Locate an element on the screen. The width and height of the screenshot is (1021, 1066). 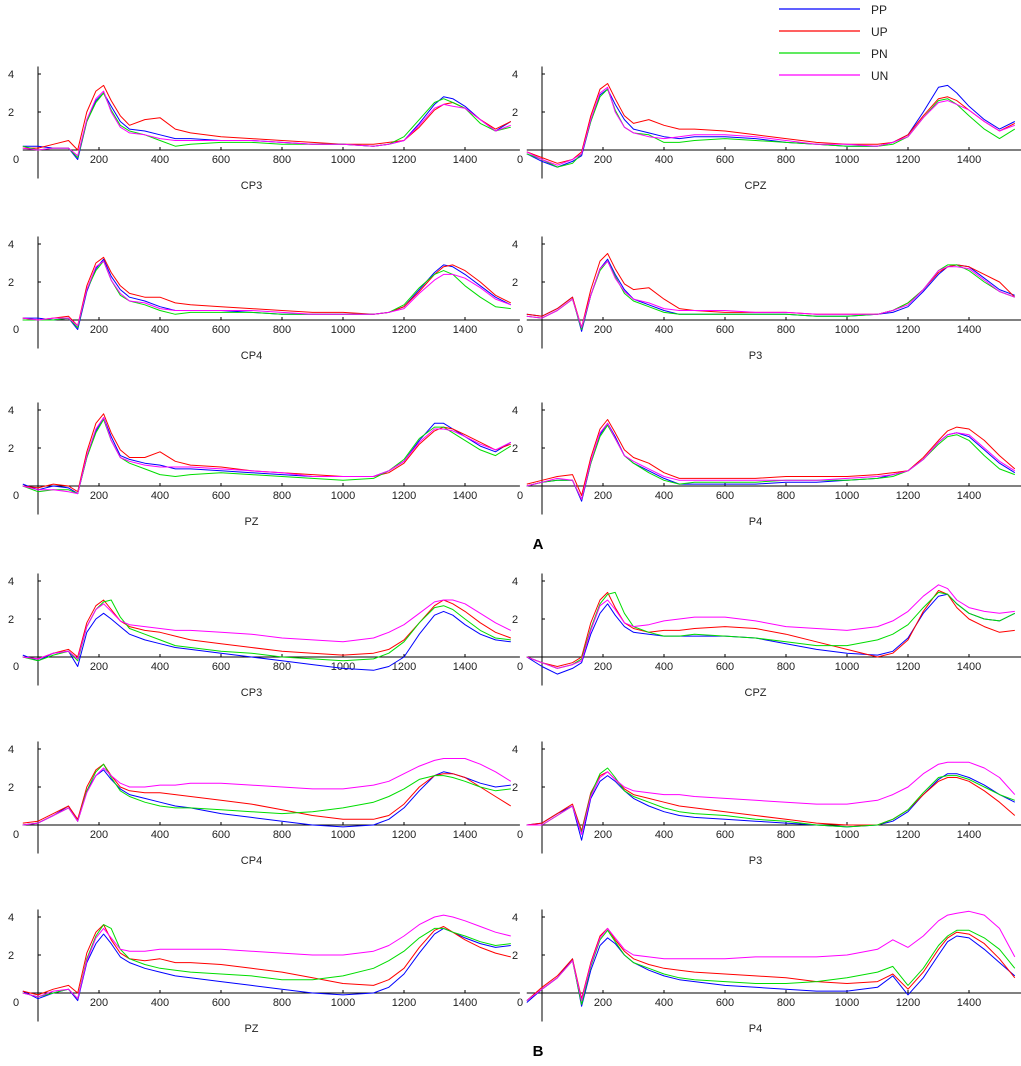
subplot-a-p3: 0 200 400 600 800 1000 1200 1400 2 4 P3 is located at coordinates (766, 299).